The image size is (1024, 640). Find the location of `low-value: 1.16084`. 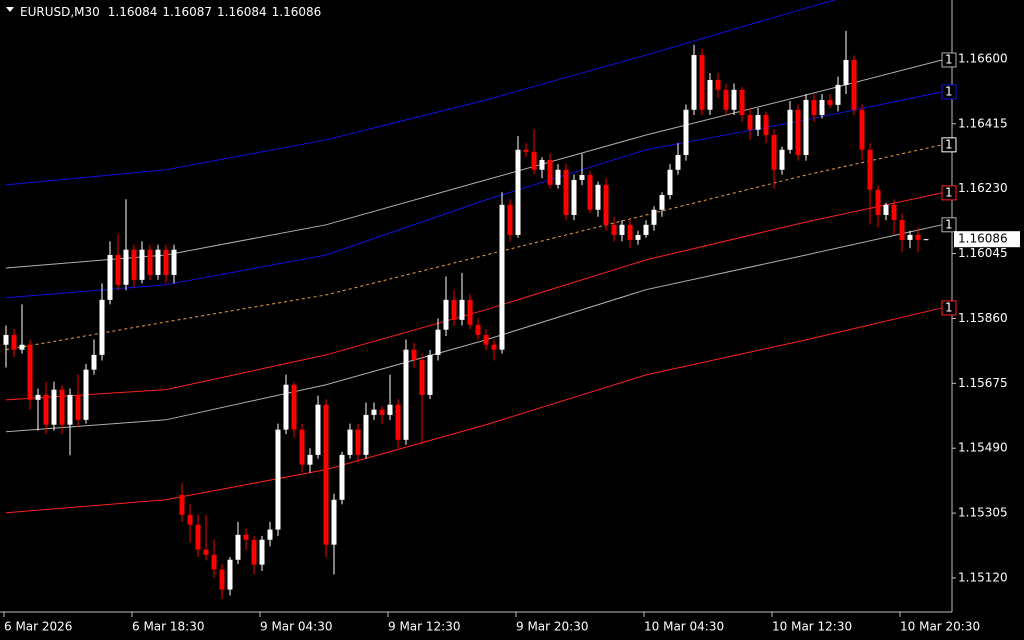

low-value: 1.16084 is located at coordinates (242, 12).